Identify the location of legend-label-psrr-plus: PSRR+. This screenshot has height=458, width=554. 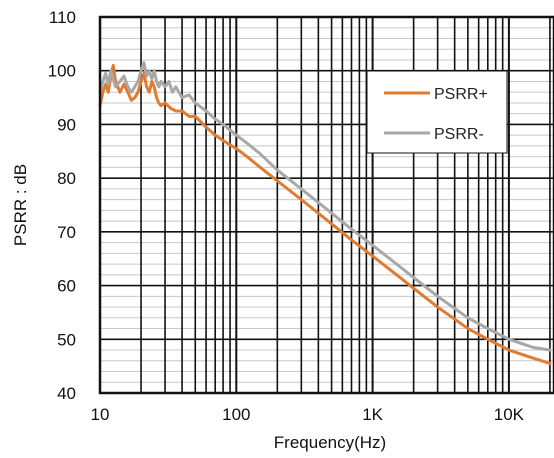
(461, 94).